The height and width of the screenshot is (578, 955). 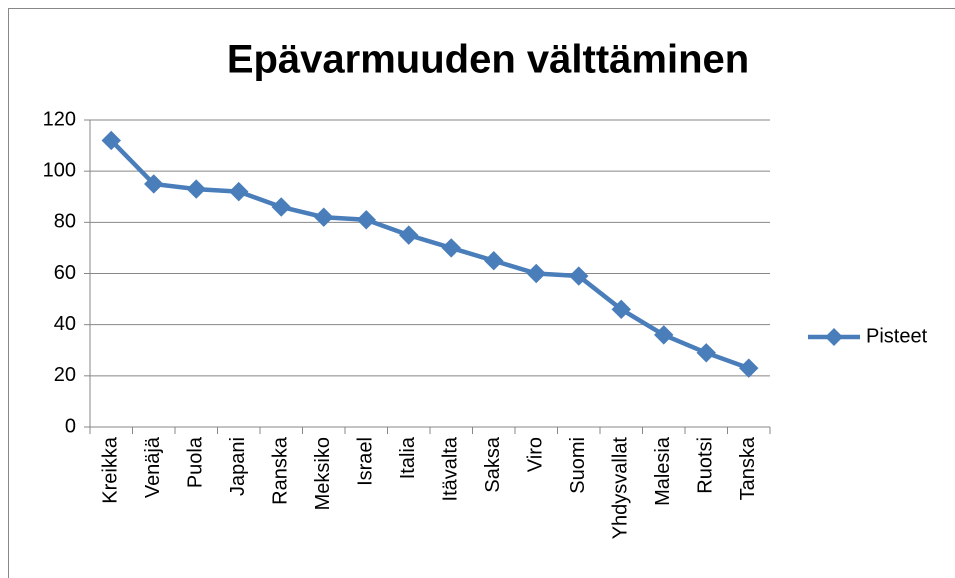 I want to click on legend-marker, so click(x=834, y=337).